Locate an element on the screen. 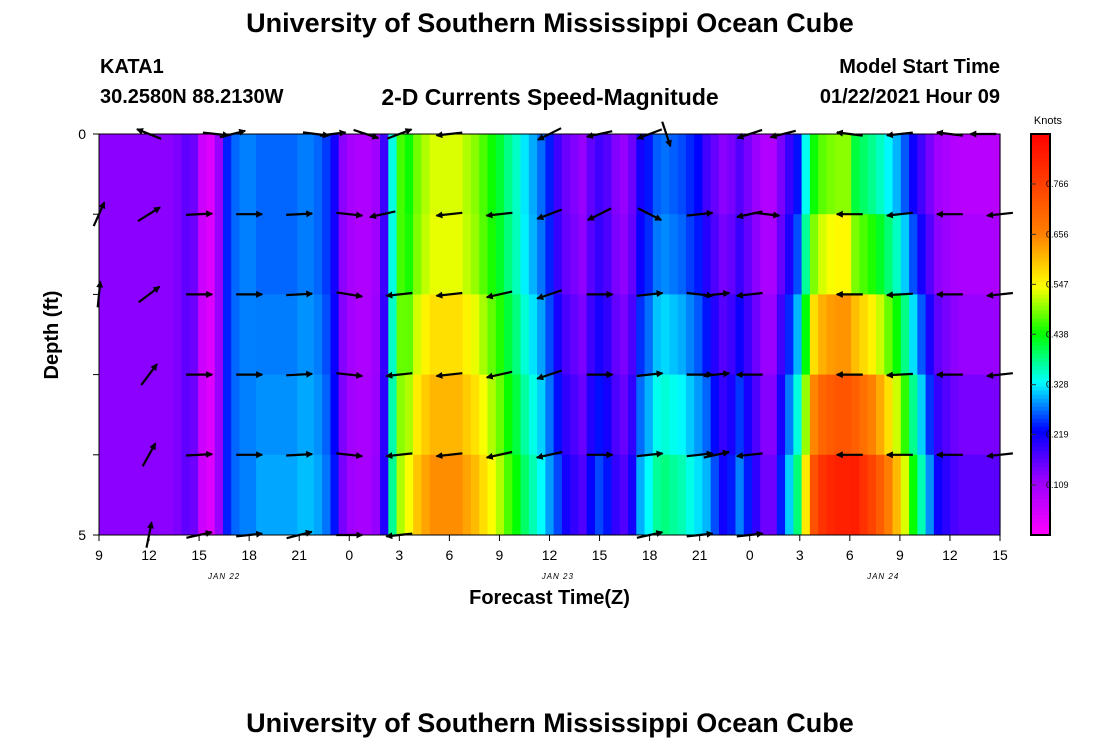 The height and width of the screenshot is (750, 1100). x-tick-label: 15 is located at coordinates (600, 555).